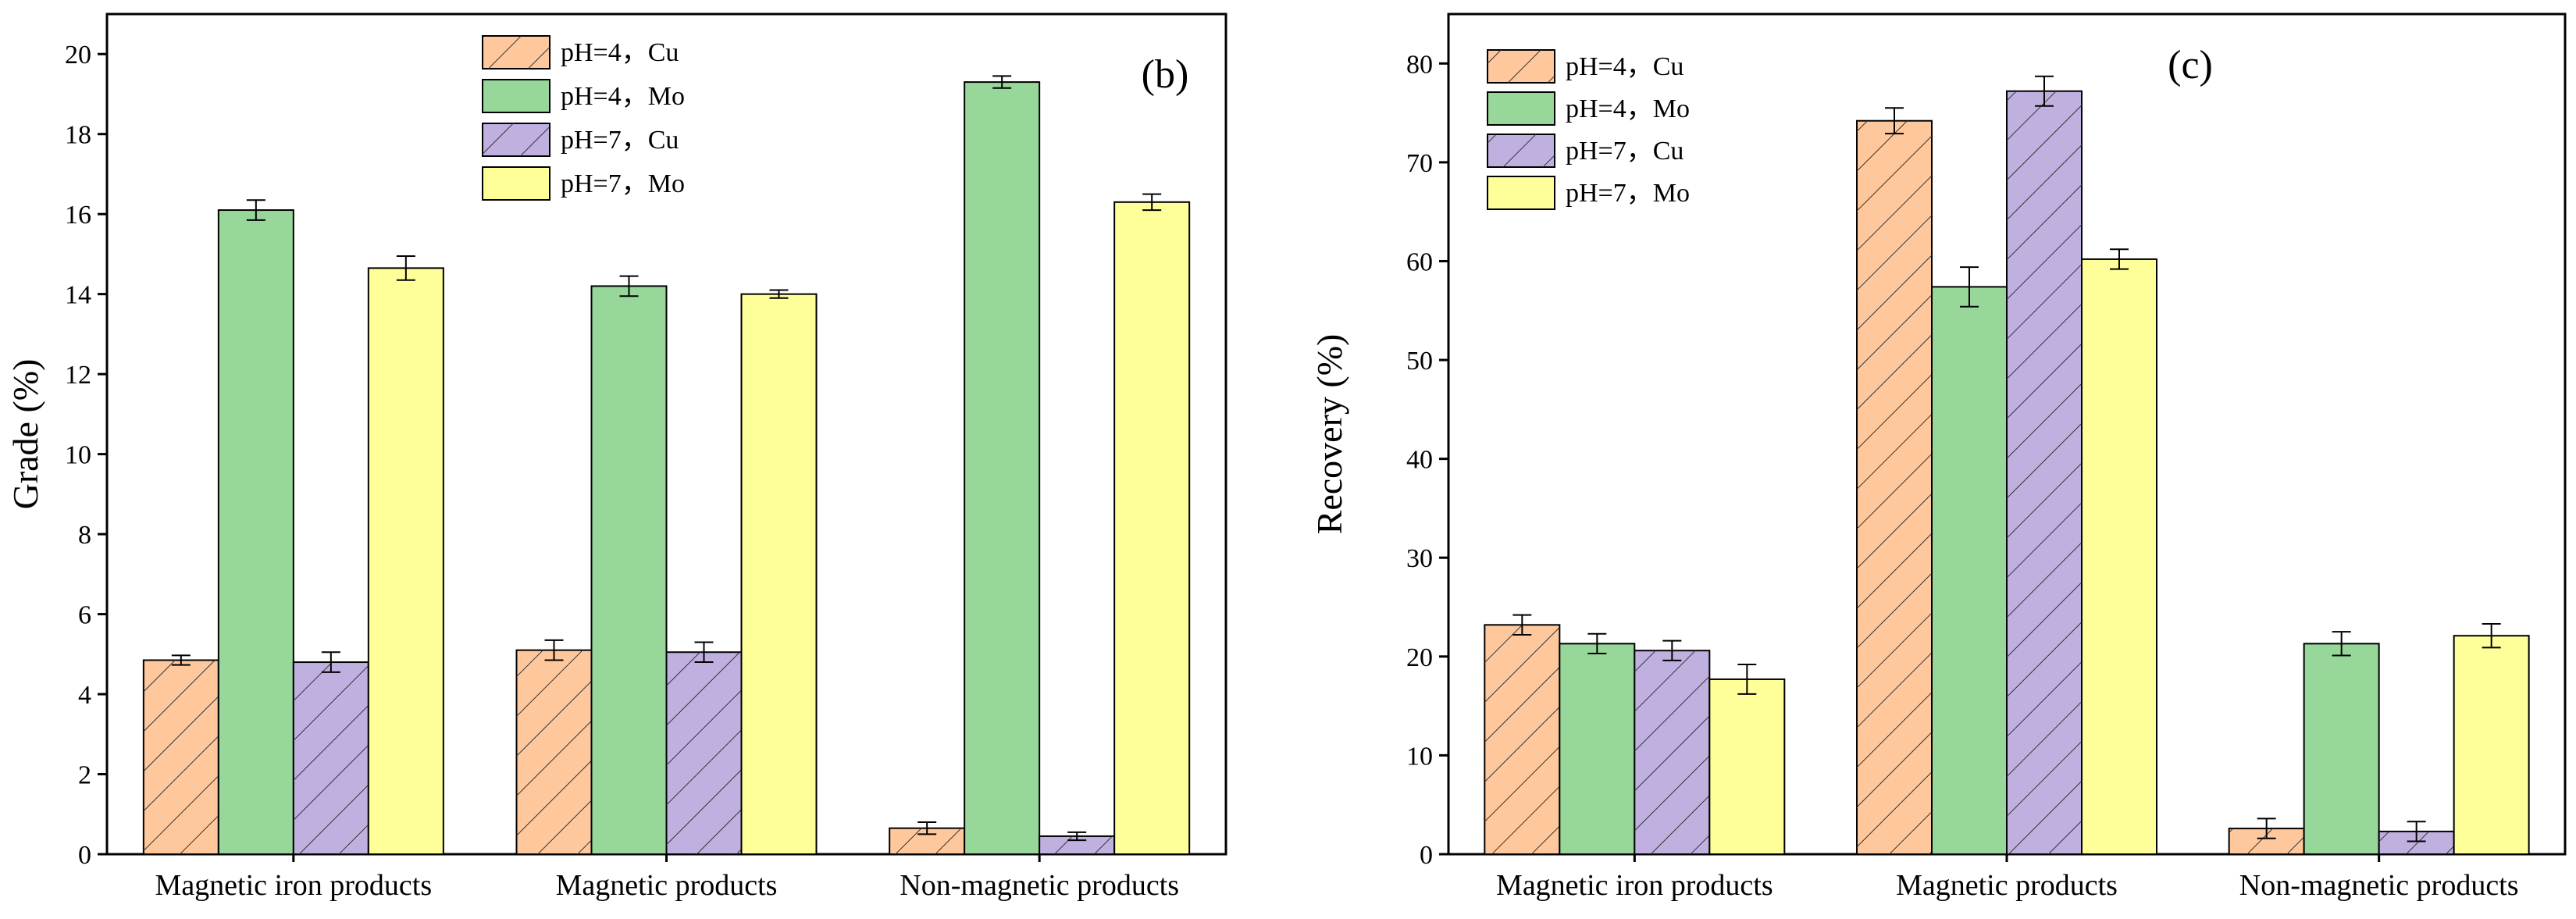  What do you see at coordinates (1419, 361) in the screenshot?
I see `y-tick-label: 50` at bounding box center [1419, 361].